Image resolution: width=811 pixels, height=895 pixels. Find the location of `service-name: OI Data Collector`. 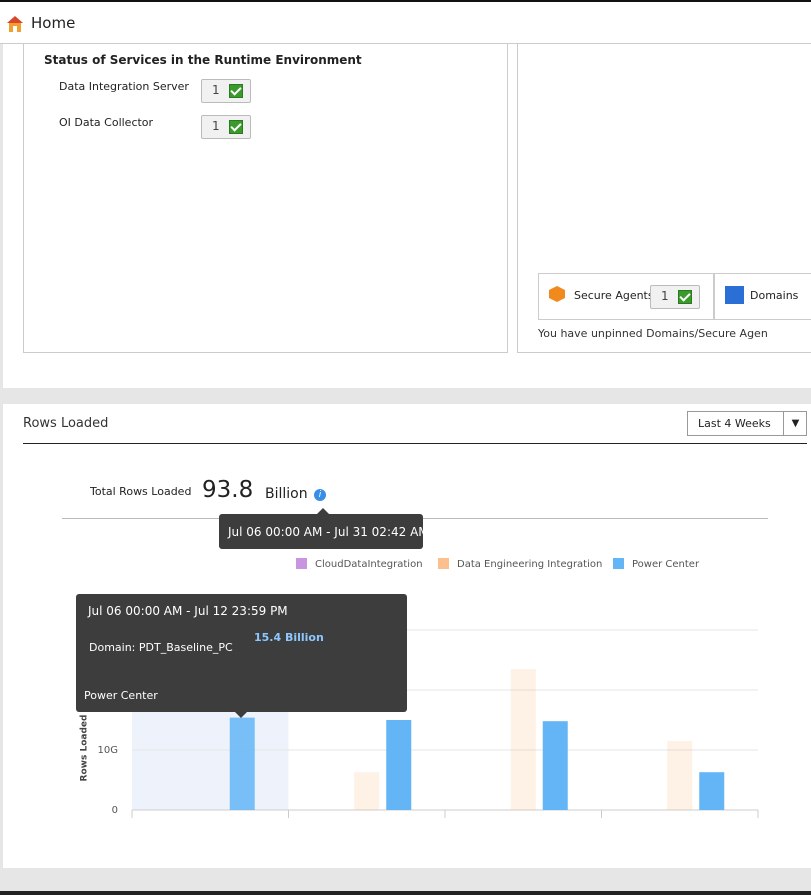

service-name: OI Data Collector is located at coordinates (106, 122).